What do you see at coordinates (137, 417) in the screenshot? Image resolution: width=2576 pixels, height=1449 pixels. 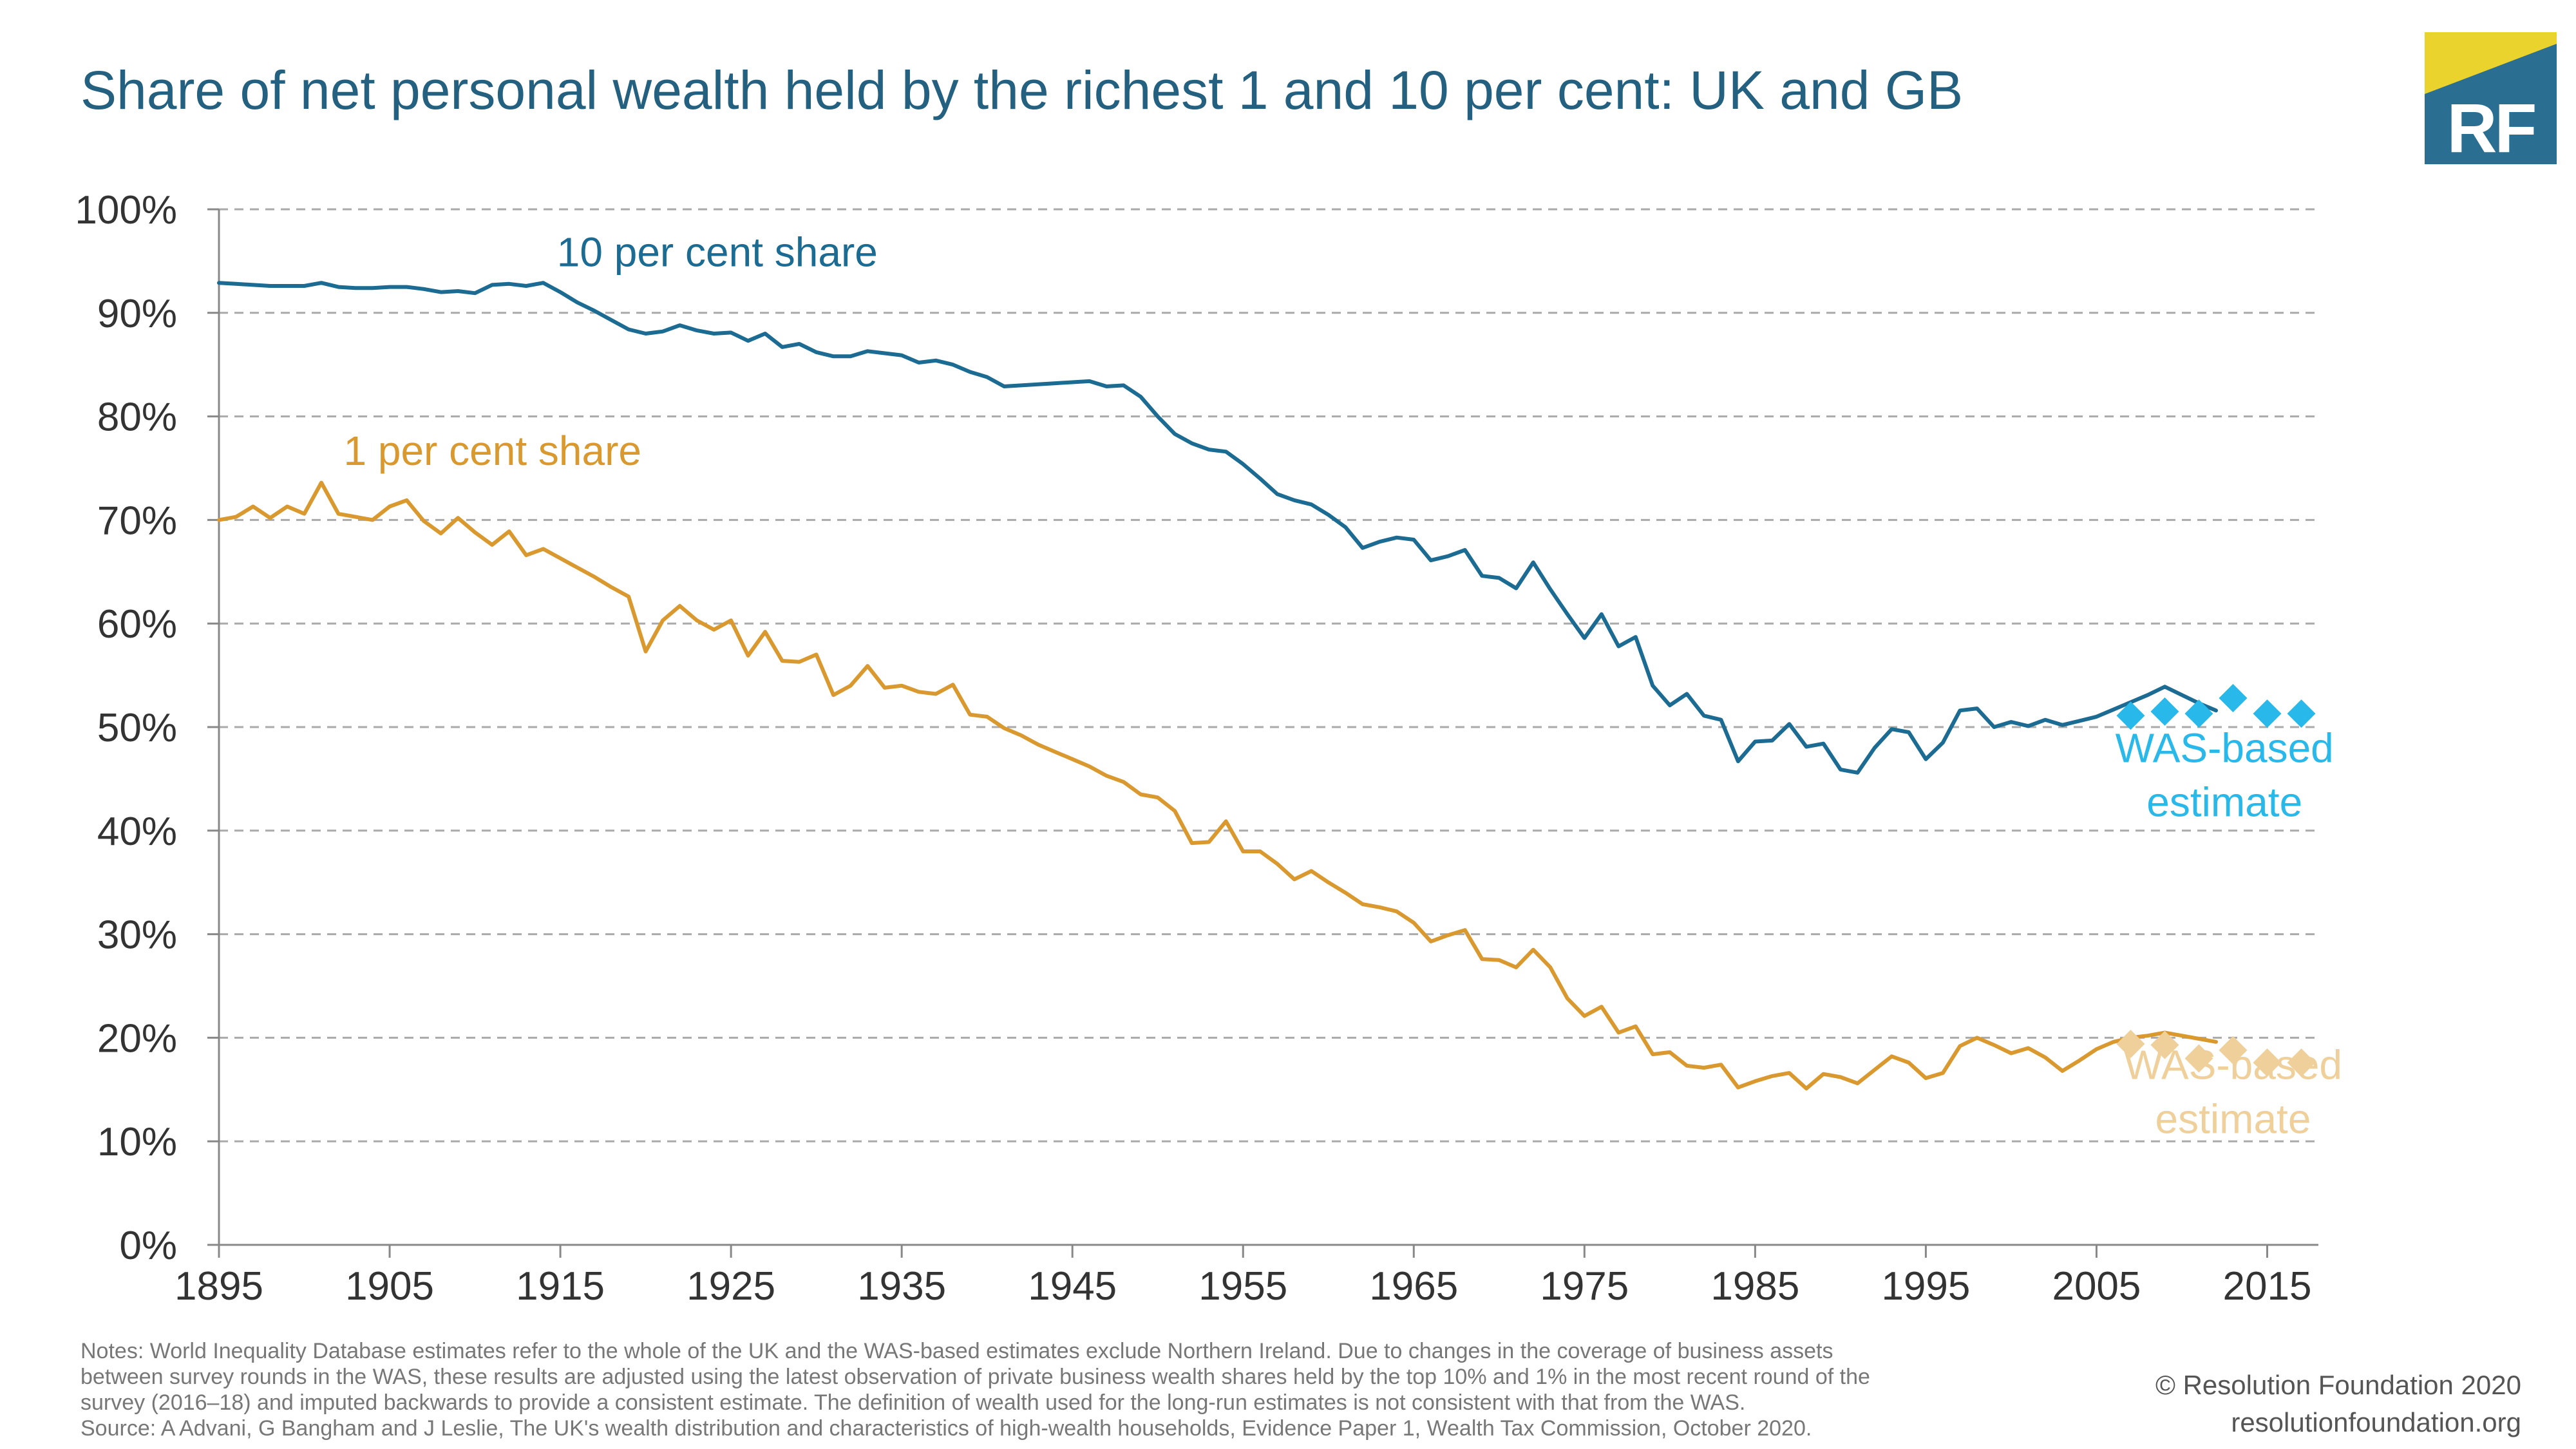 I see `y-tick-label: 80%` at bounding box center [137, 417].